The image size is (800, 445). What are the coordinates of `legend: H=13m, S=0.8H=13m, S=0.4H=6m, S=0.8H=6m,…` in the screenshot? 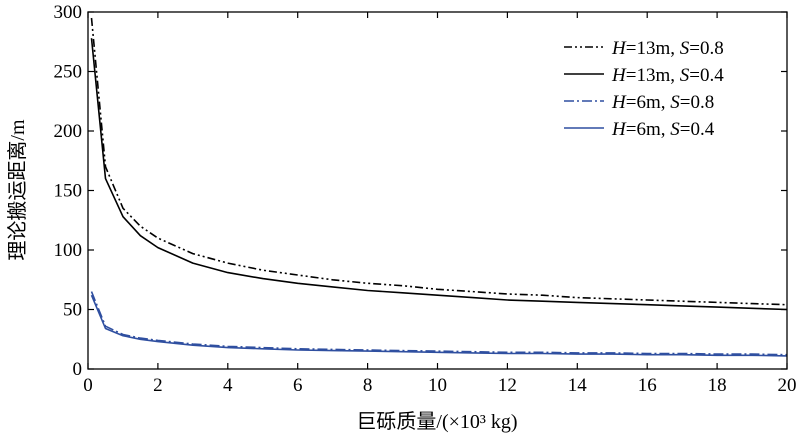 It's located at (644, 89).